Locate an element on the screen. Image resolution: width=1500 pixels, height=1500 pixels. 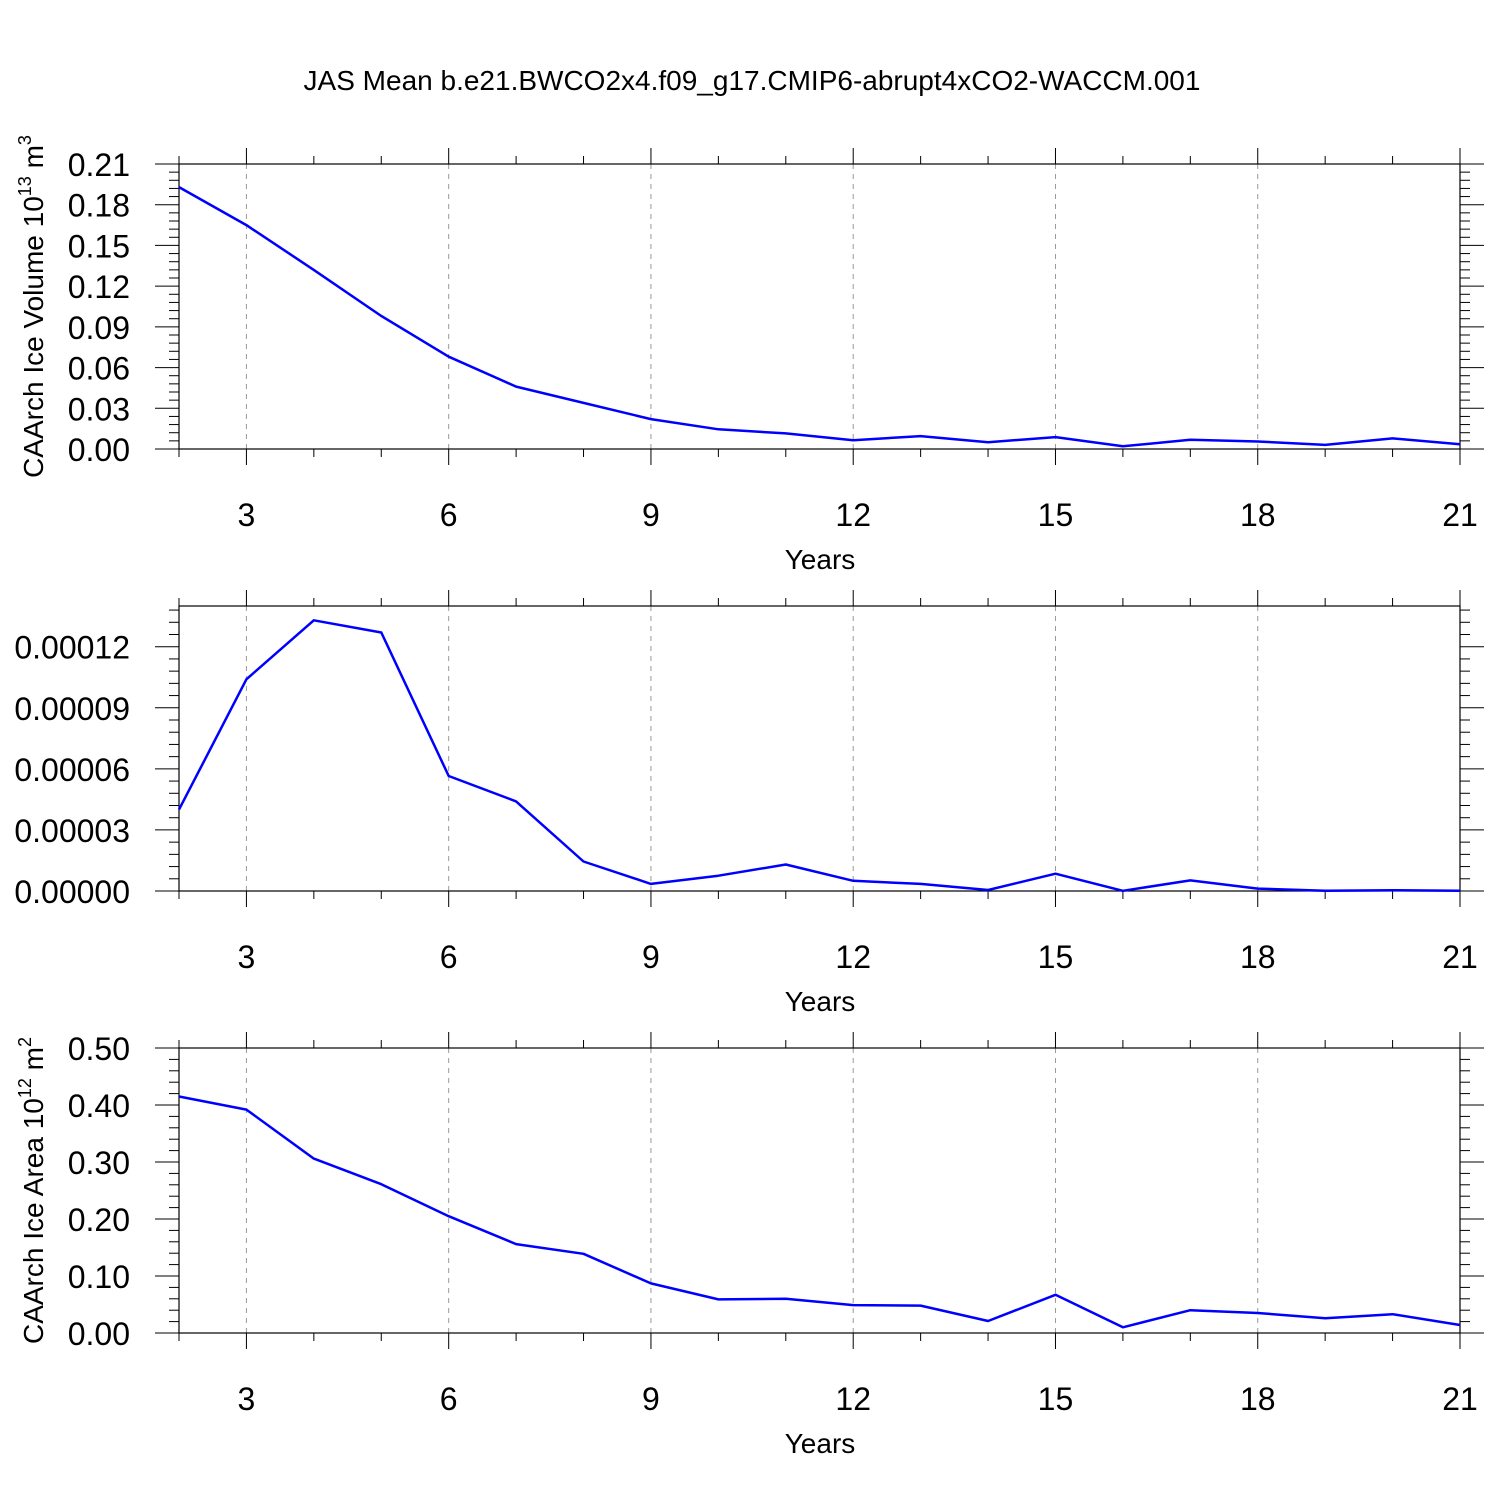
y-tick-label: 0.00000 is located at coordinates (72, 892).